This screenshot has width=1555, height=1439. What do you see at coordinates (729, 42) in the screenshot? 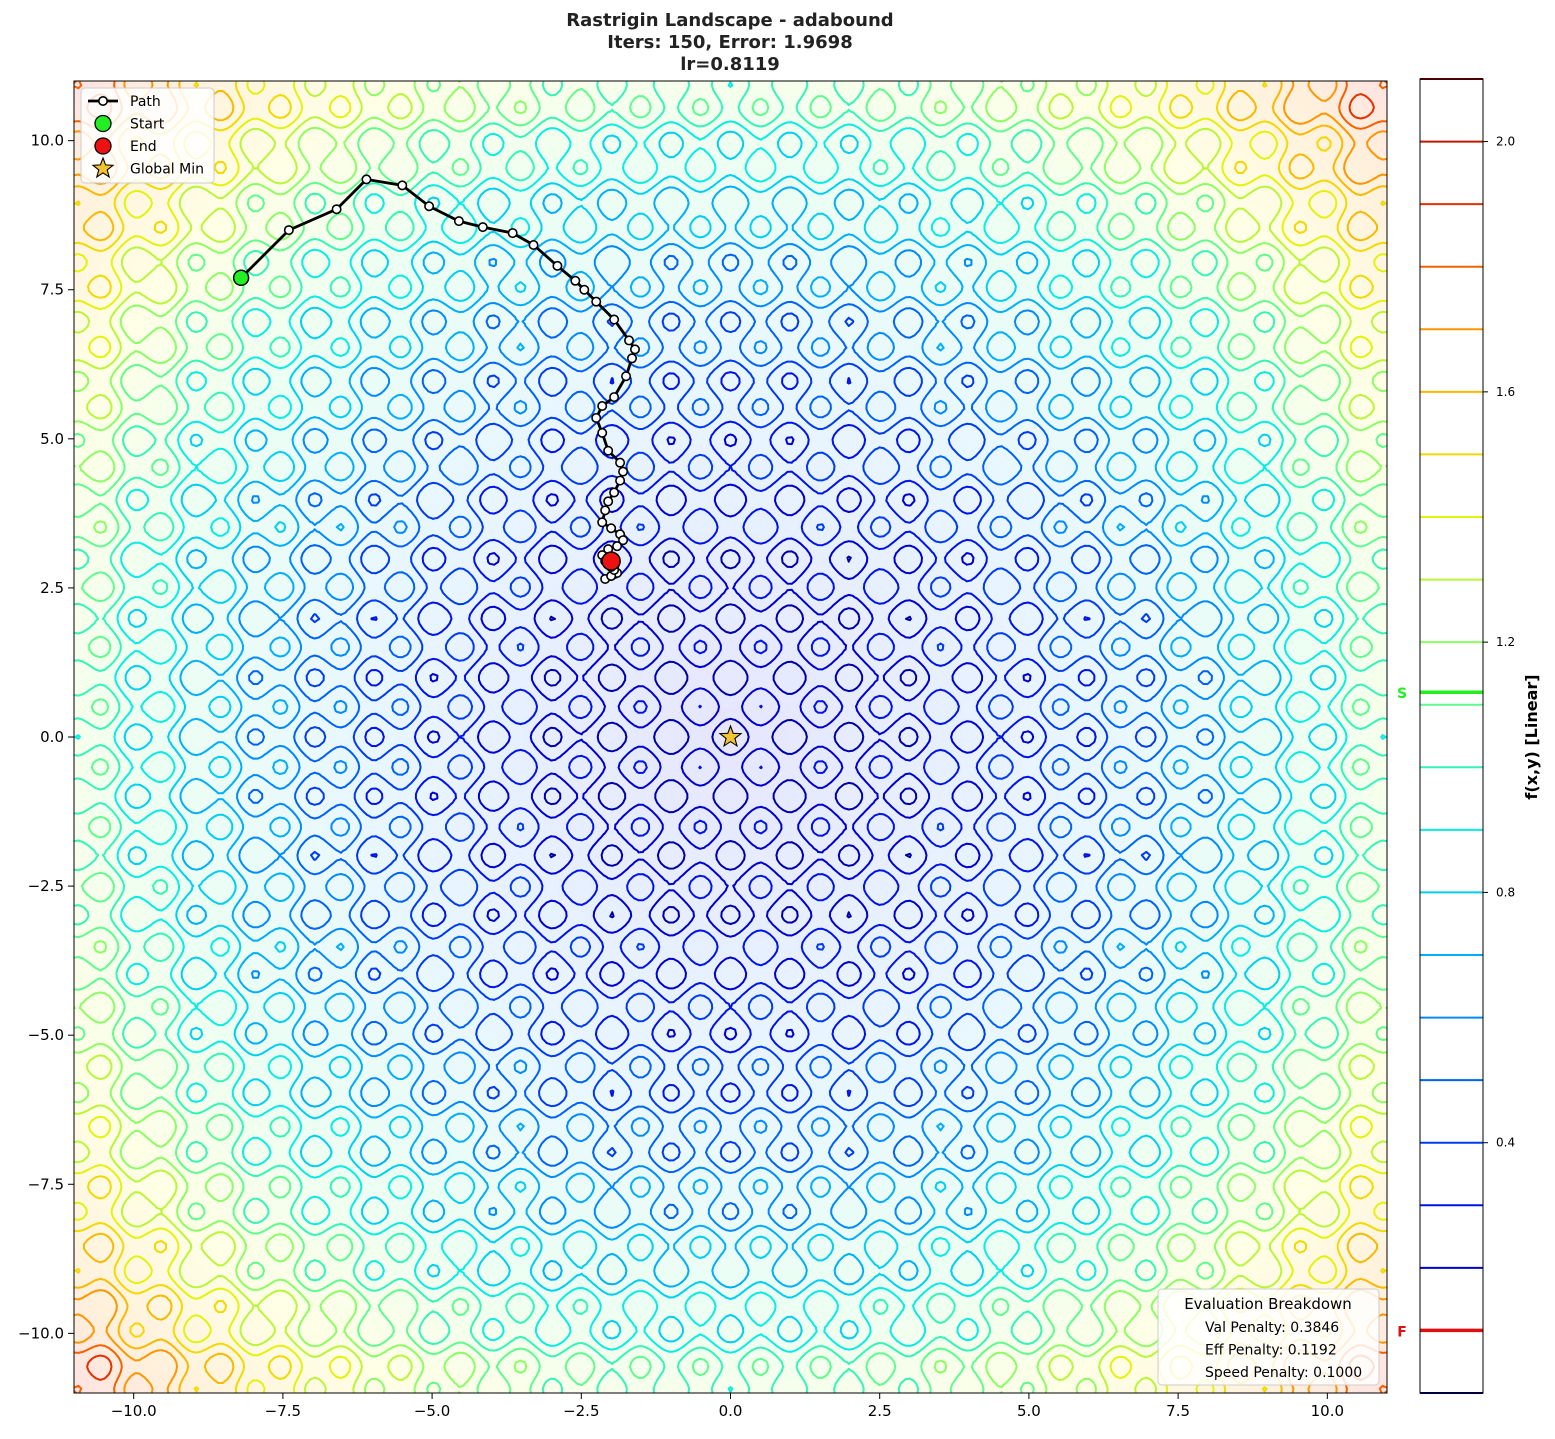
I see `title-line: Iters: 150, Error: 1.9698` at bounding box center [729, 42].